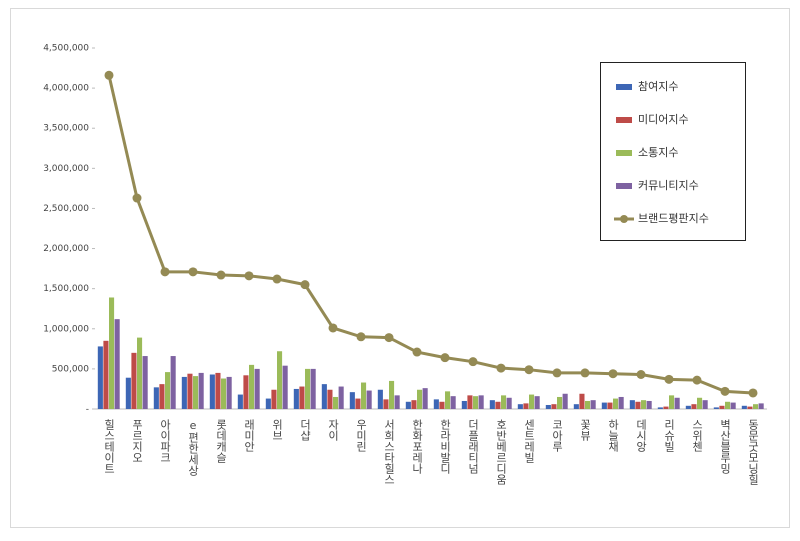 The width and height of the screenshot is (800, 541). I want to click on x-tick-label: 힐스테이트, so click(109, 446).